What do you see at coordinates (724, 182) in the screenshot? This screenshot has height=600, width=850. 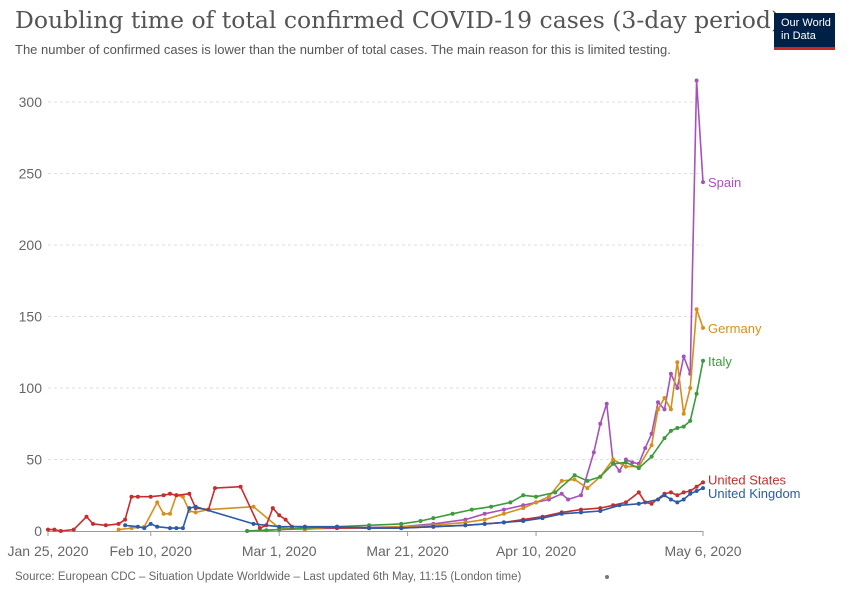 I see `series-label-spain: Spain` at bounding box center [724, 182].